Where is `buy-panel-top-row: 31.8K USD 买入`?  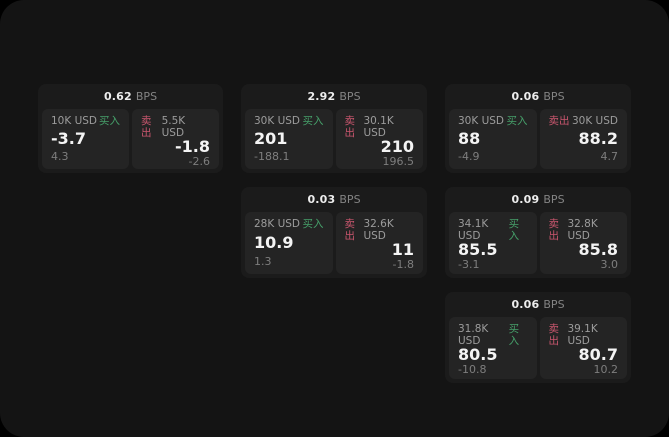
buy-panel-top-row: 31.8K USD 买入 is located at coordinates (493, 335).